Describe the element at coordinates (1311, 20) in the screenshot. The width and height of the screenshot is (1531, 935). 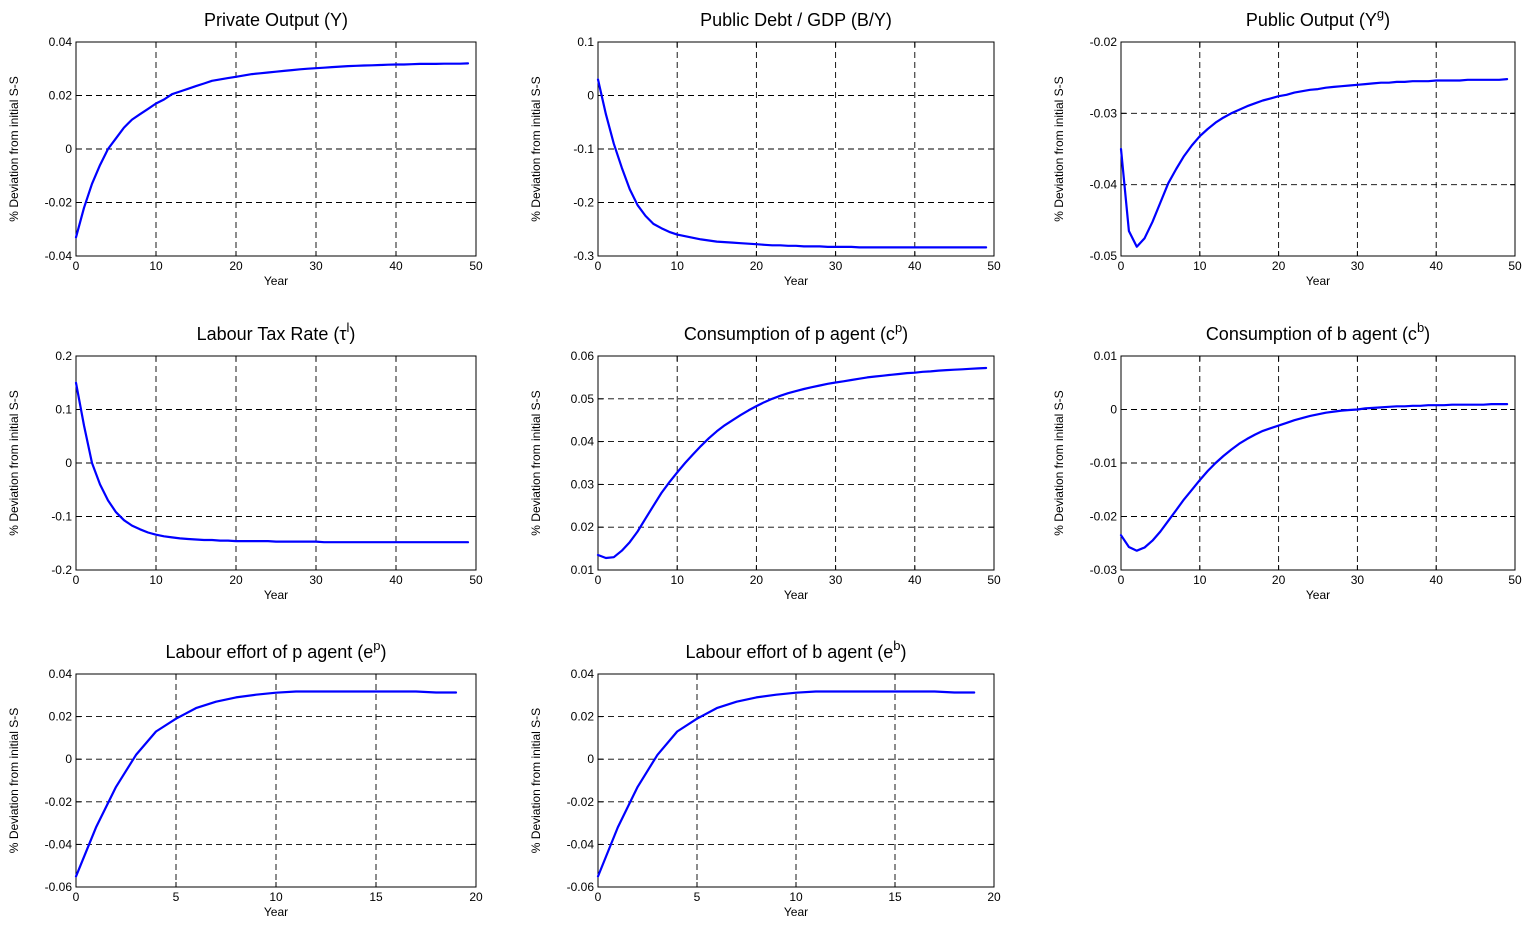
I see `chart-title-text: Public Output (Y` at that location.